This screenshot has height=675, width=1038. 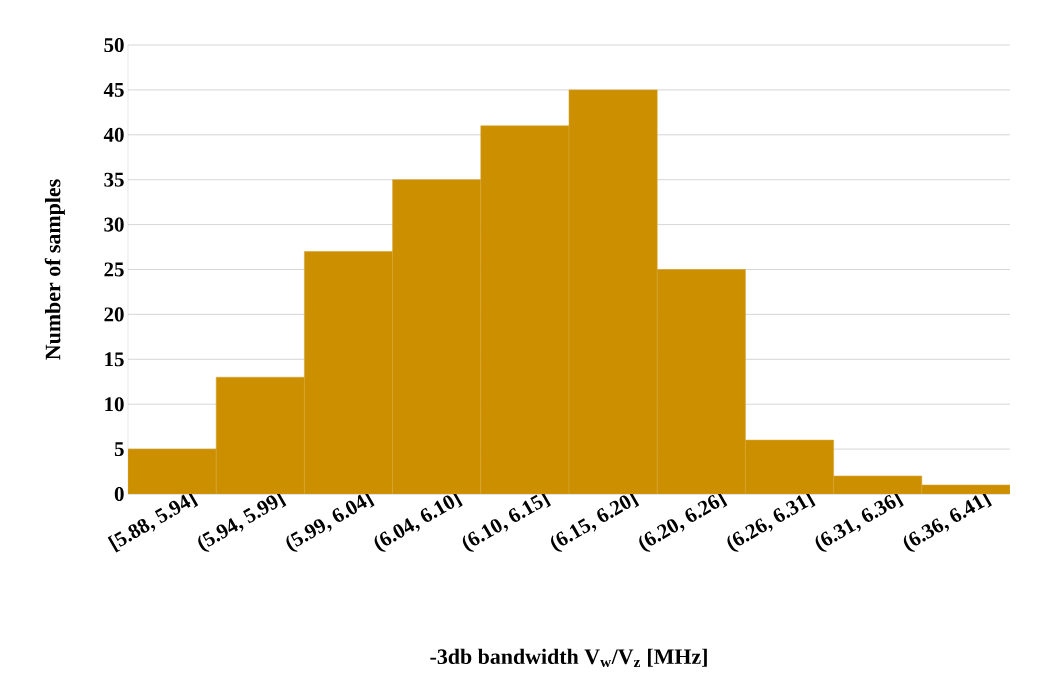 What do you see at coordinates (114, 179) in the screenshot?
I see `y-tick-label: 35` at bounding box center [114, 179].